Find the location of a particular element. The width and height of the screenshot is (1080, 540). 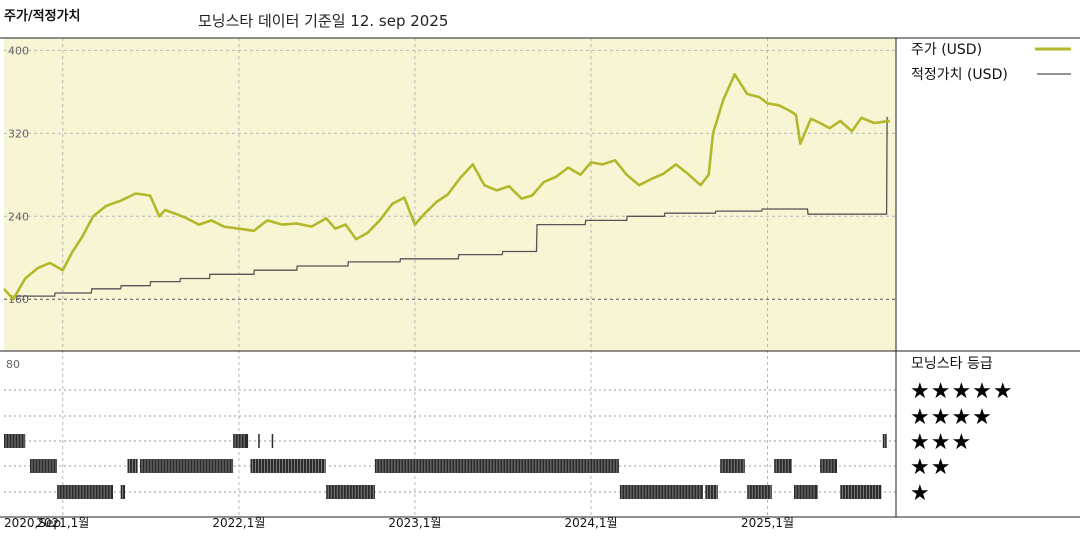

x-tick-label: 2022,1월 is located at coordinates (238, 523).